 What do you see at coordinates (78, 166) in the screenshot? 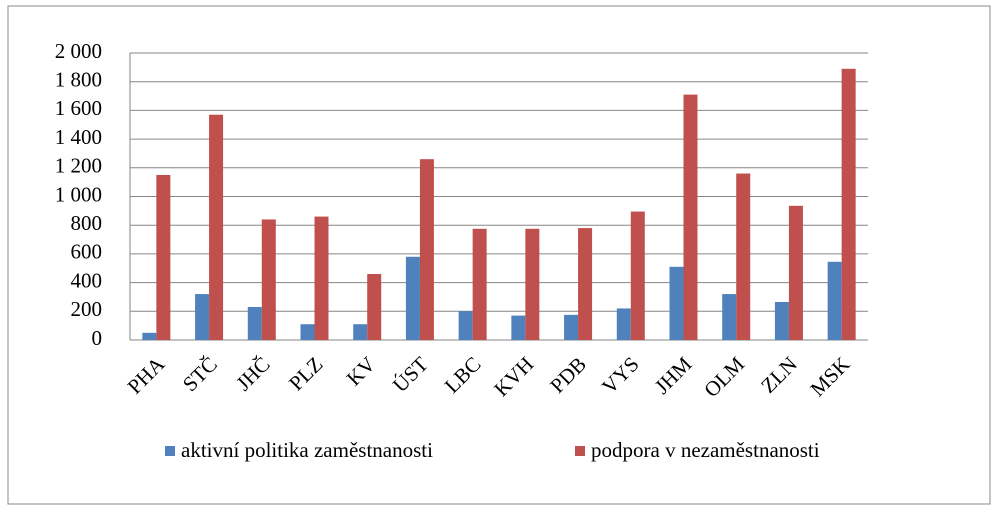
I see `y-tick-label: 1 200` at bounding box center [78, 166].